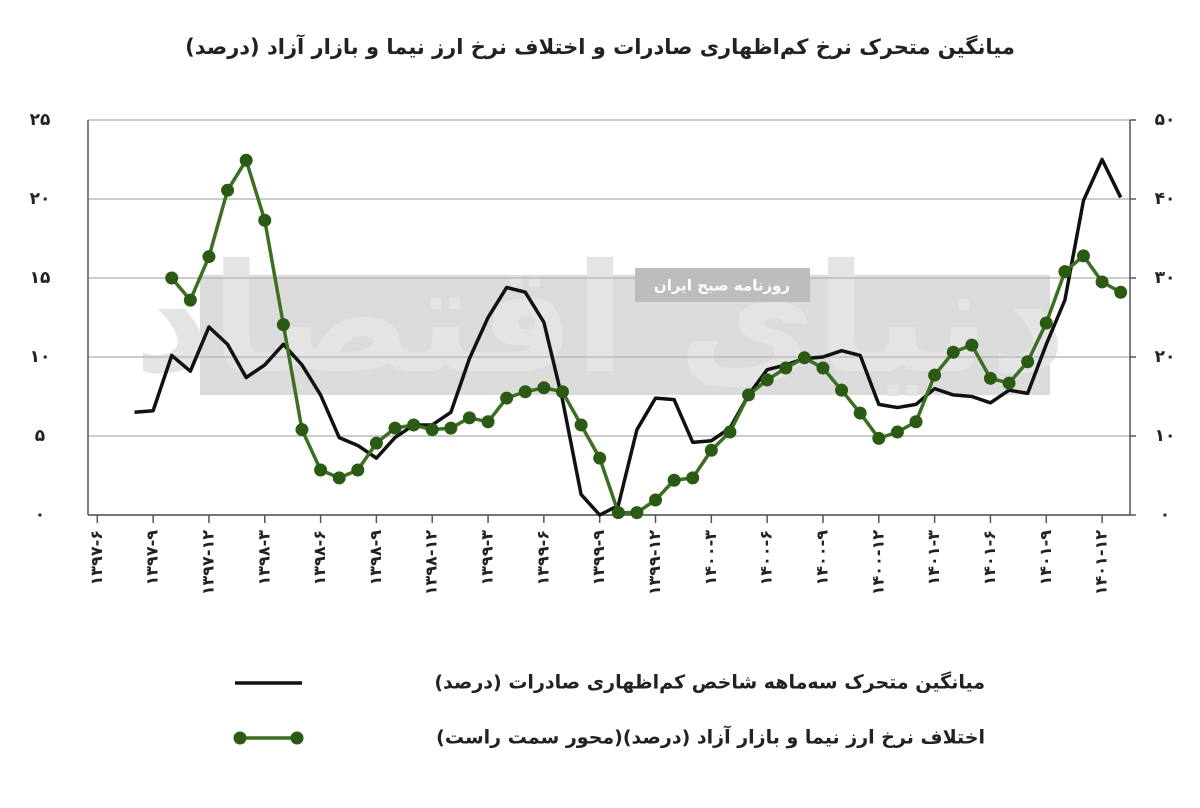 The image size is (1200, 808). I want to click on watermark-band, so click(625, 335).